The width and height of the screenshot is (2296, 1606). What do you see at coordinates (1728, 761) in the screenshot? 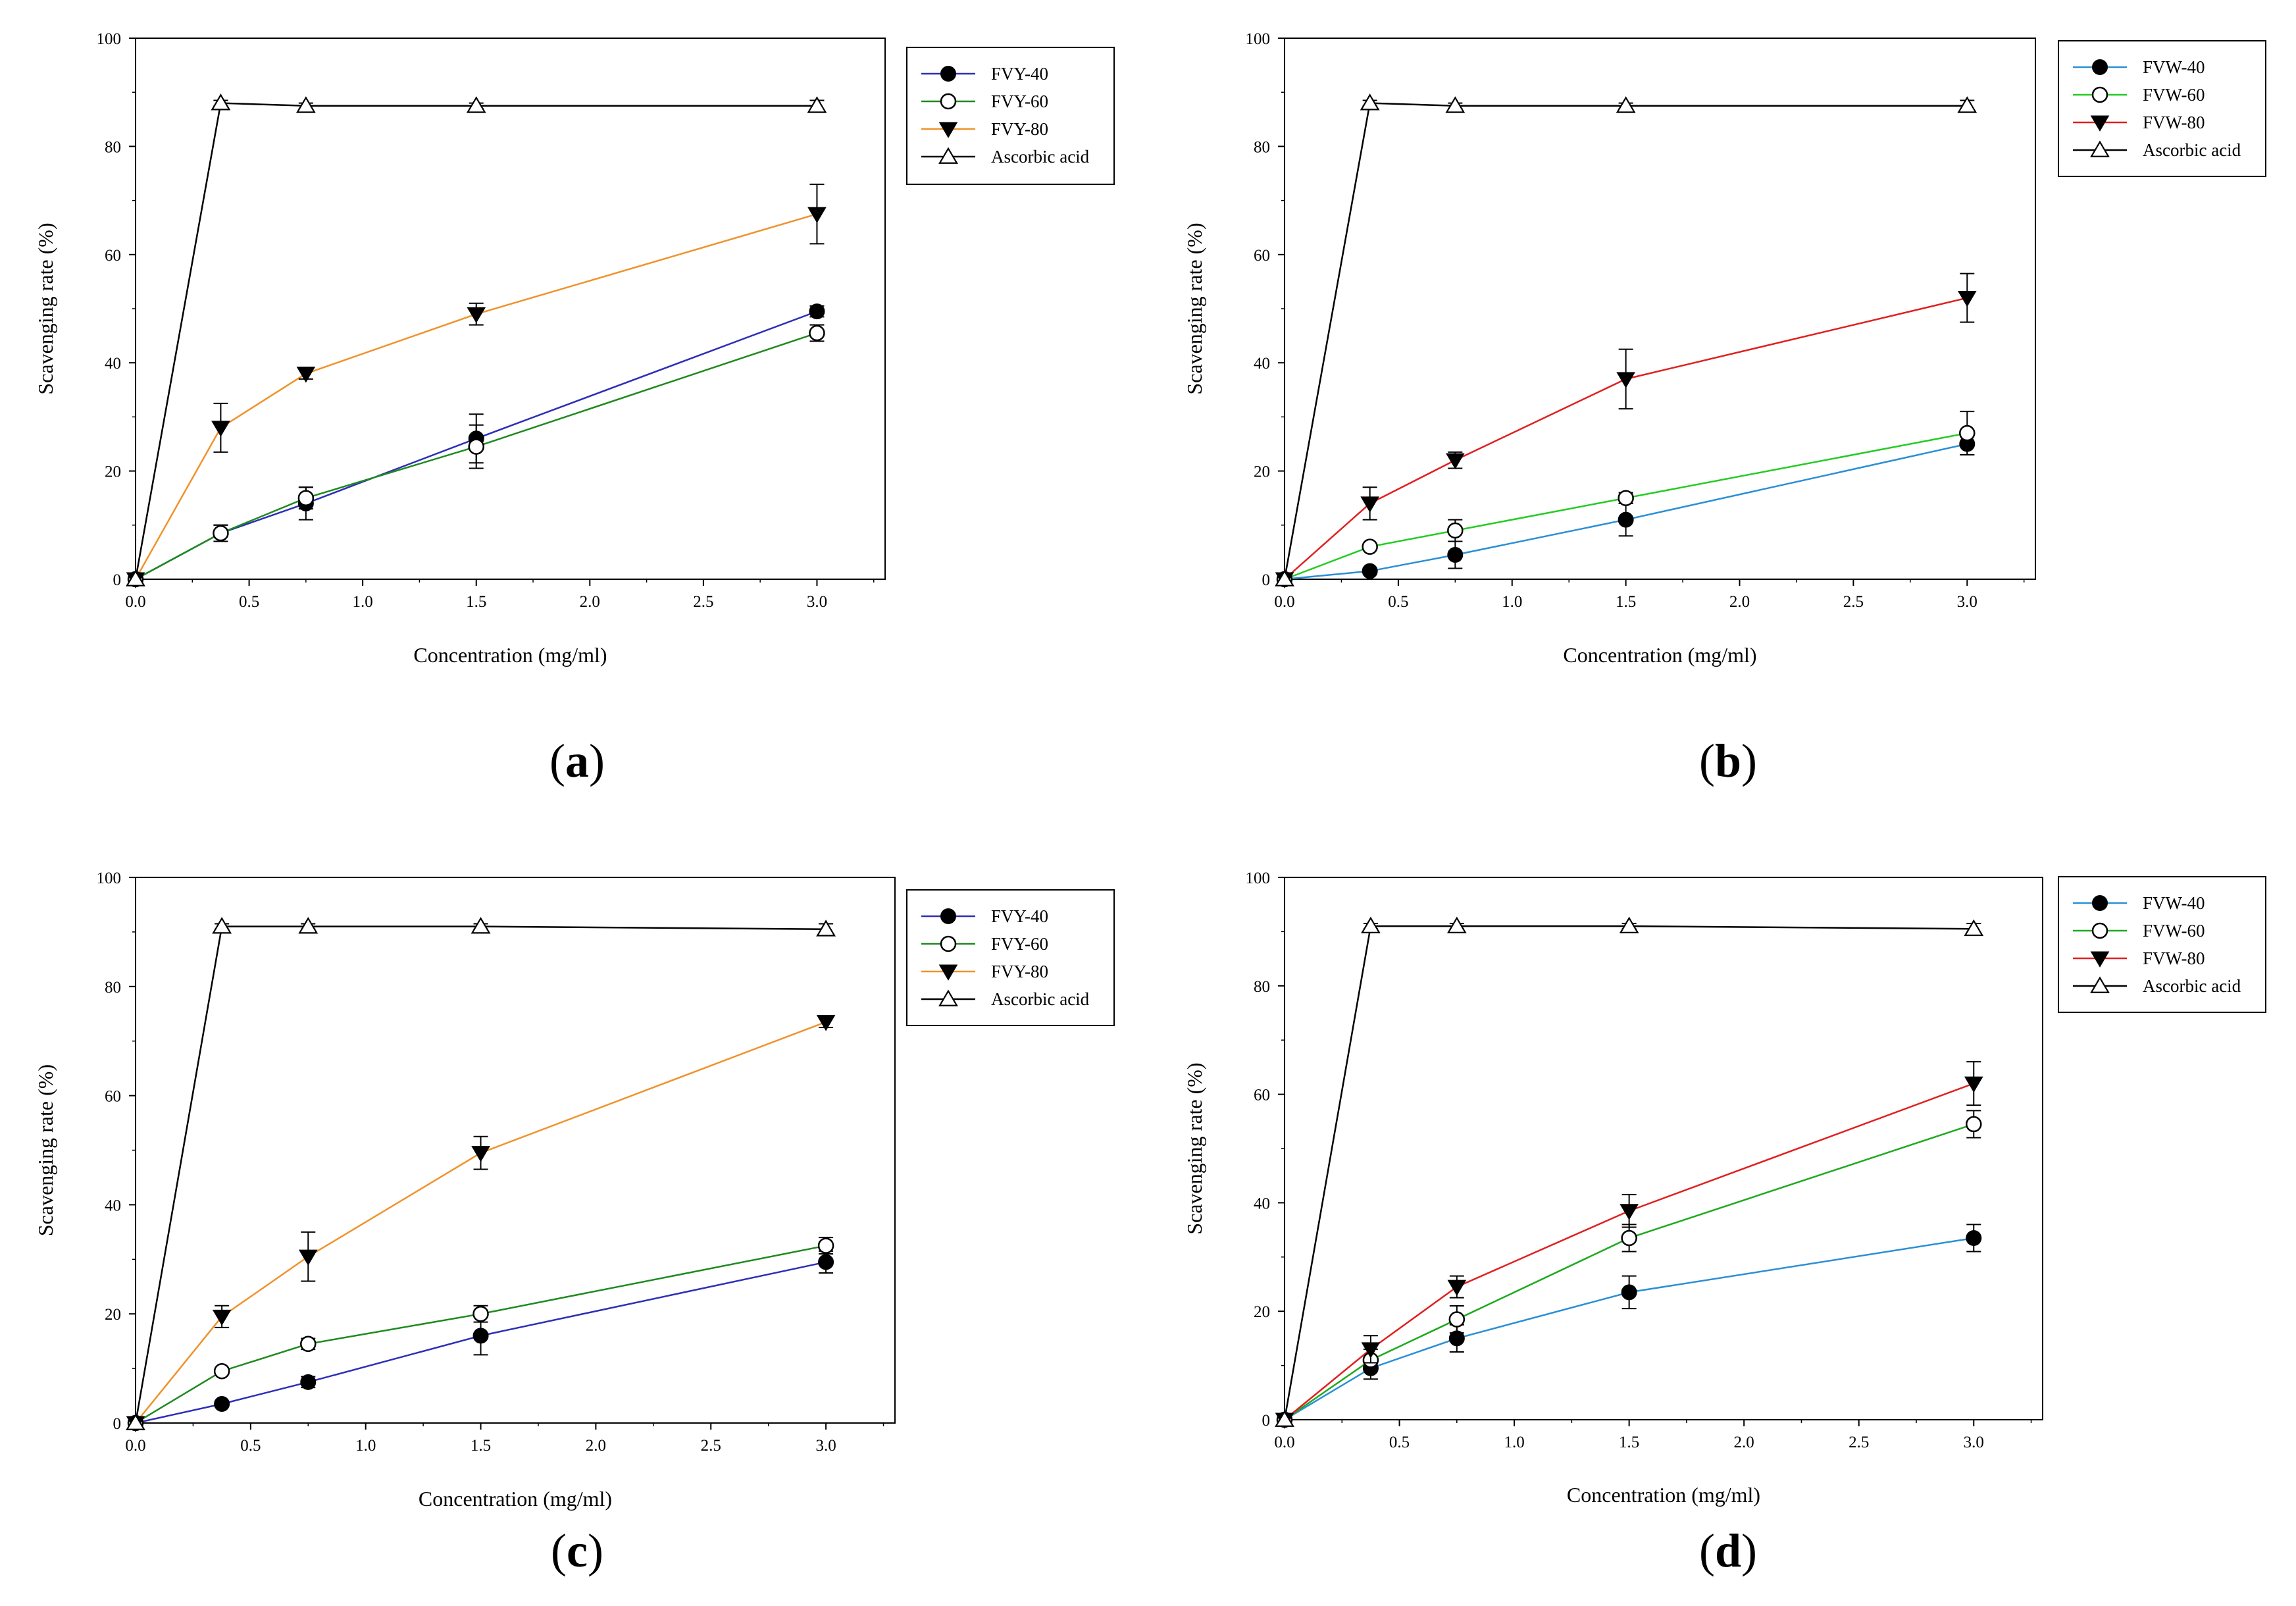
I see `panel-label-b: (b)` at bounding box center [1728, 761].